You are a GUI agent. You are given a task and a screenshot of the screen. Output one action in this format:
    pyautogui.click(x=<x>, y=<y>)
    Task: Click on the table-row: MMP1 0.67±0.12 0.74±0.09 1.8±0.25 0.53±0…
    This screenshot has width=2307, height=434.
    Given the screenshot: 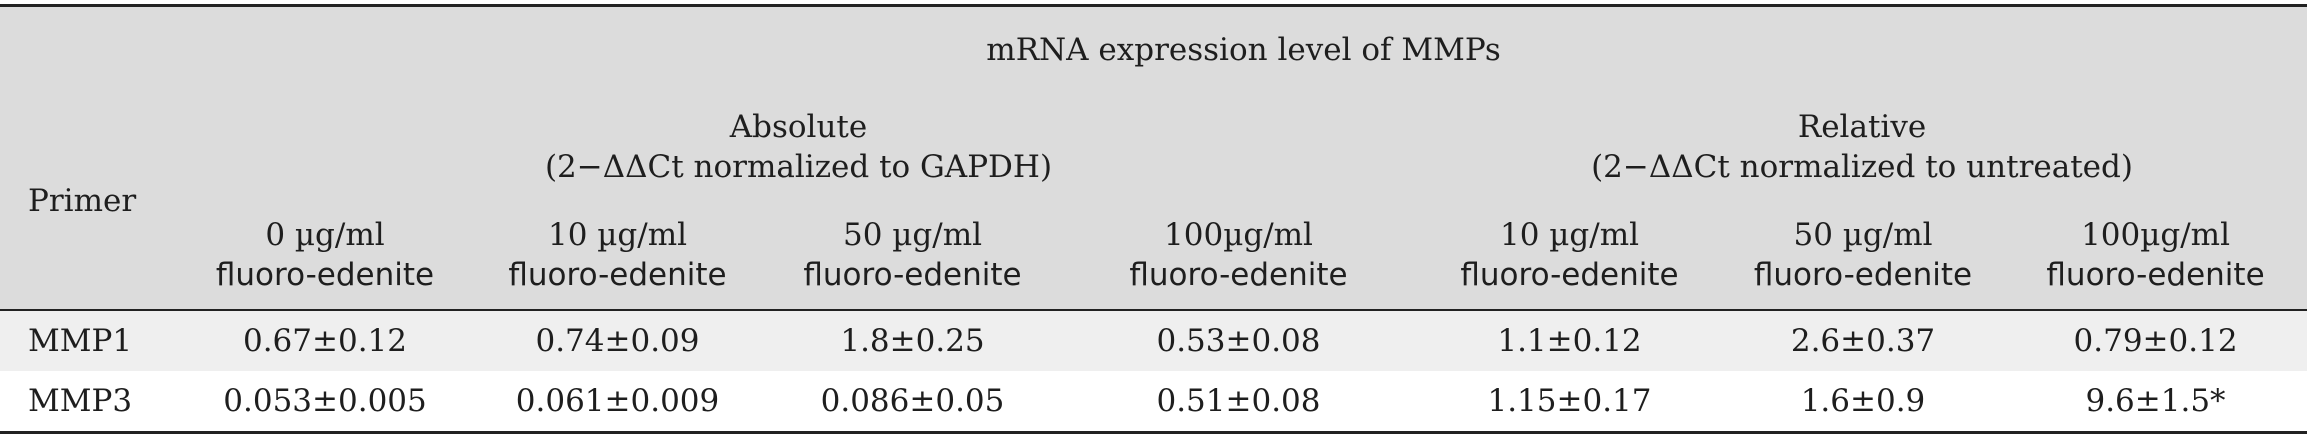 What is the action you would take?
    pyautogui.click(x=1153, y=340)
    